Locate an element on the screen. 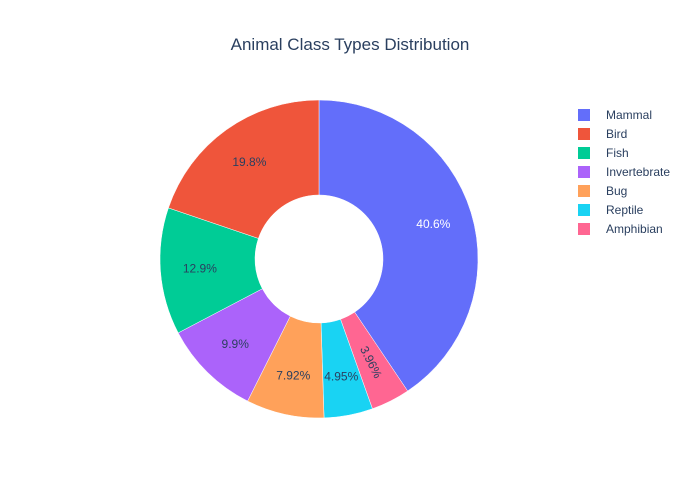  legend-label-amphibian: Amphibian is located at coordinates (634, 229).